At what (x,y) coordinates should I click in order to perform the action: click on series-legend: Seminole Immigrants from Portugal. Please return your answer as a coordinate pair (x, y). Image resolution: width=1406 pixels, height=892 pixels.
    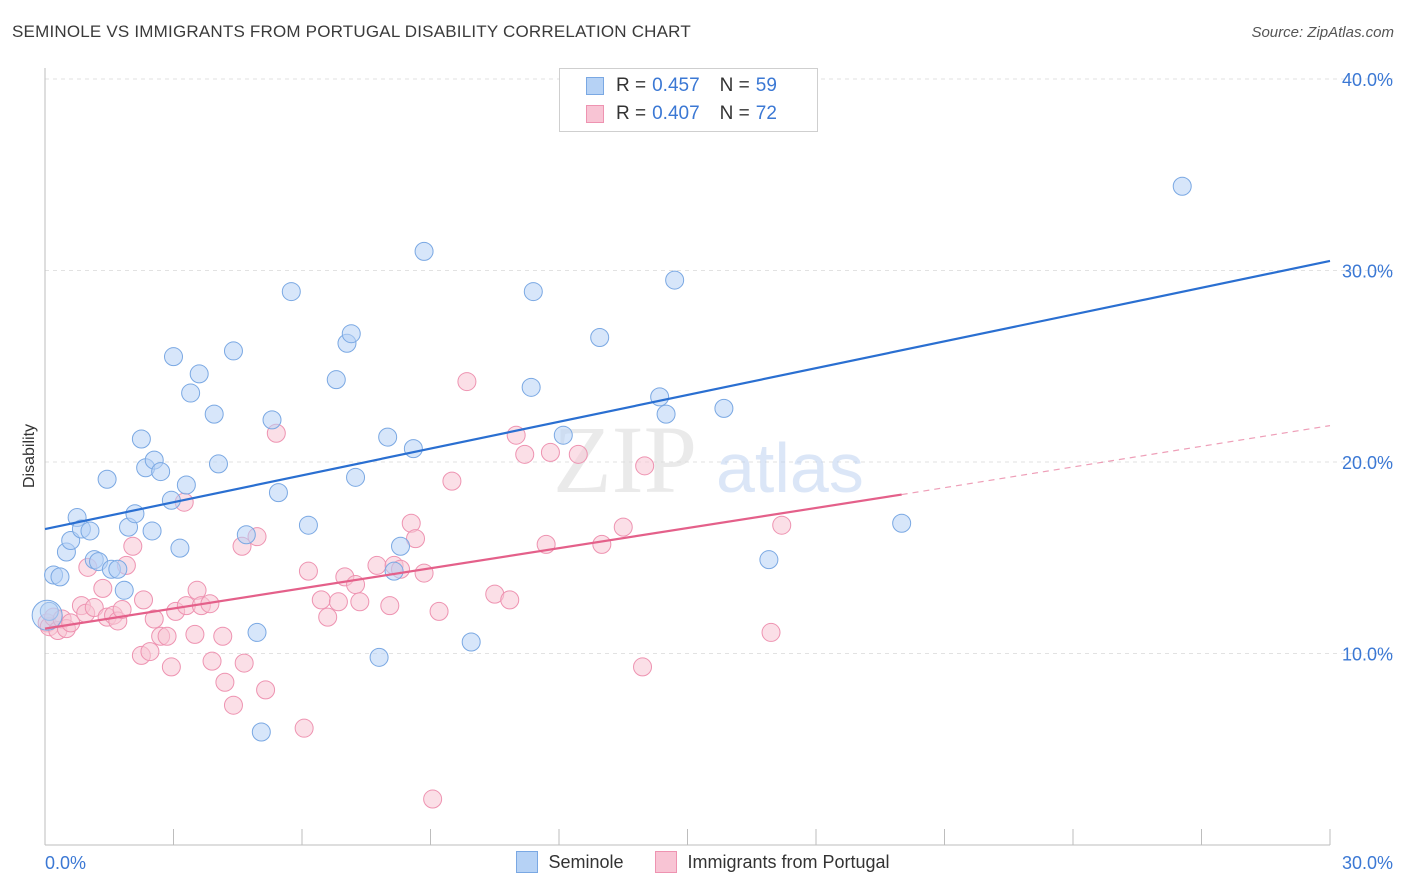
    Looking at the image, I should click on (703, 862).